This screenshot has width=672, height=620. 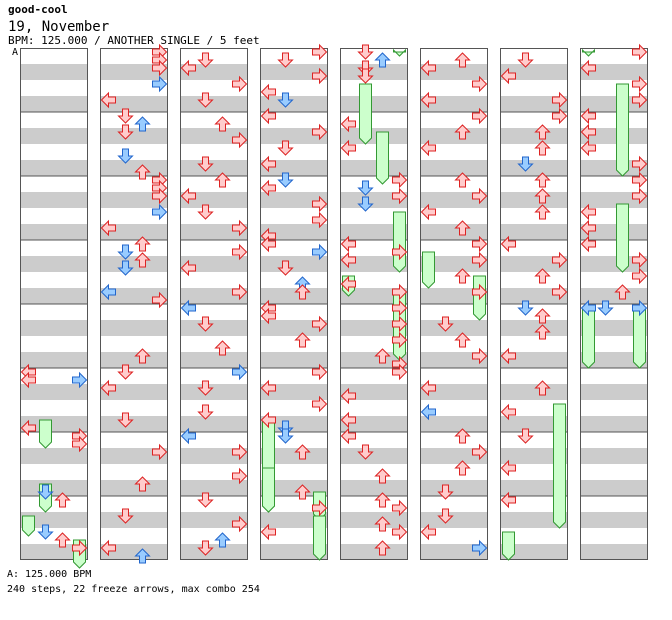 I want to click on bpm-summary: A: 125.000 BPM, so click(x=49, y=574).